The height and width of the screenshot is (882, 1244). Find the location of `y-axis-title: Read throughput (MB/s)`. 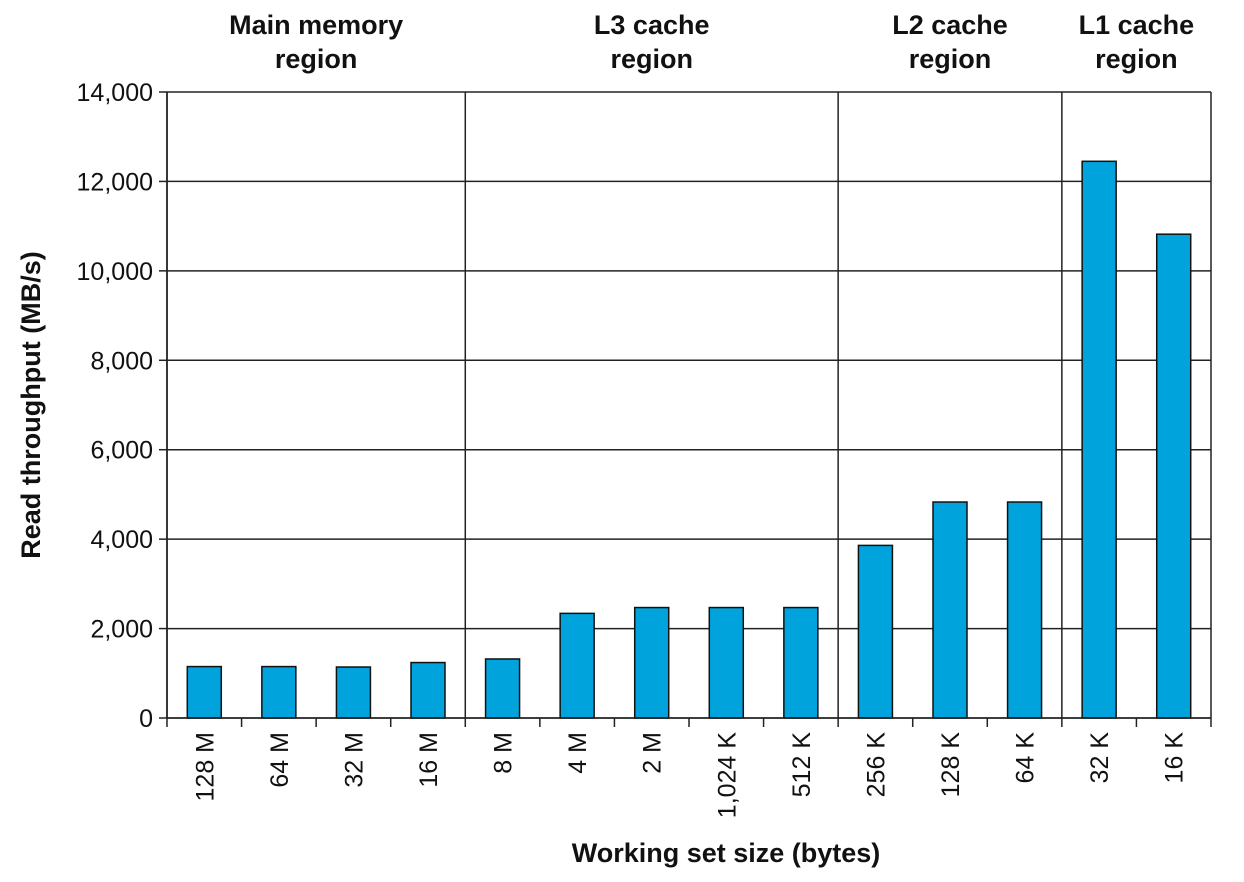

y-axis-title: Read throughput (MB/s) is located at coordinates (31, 404).